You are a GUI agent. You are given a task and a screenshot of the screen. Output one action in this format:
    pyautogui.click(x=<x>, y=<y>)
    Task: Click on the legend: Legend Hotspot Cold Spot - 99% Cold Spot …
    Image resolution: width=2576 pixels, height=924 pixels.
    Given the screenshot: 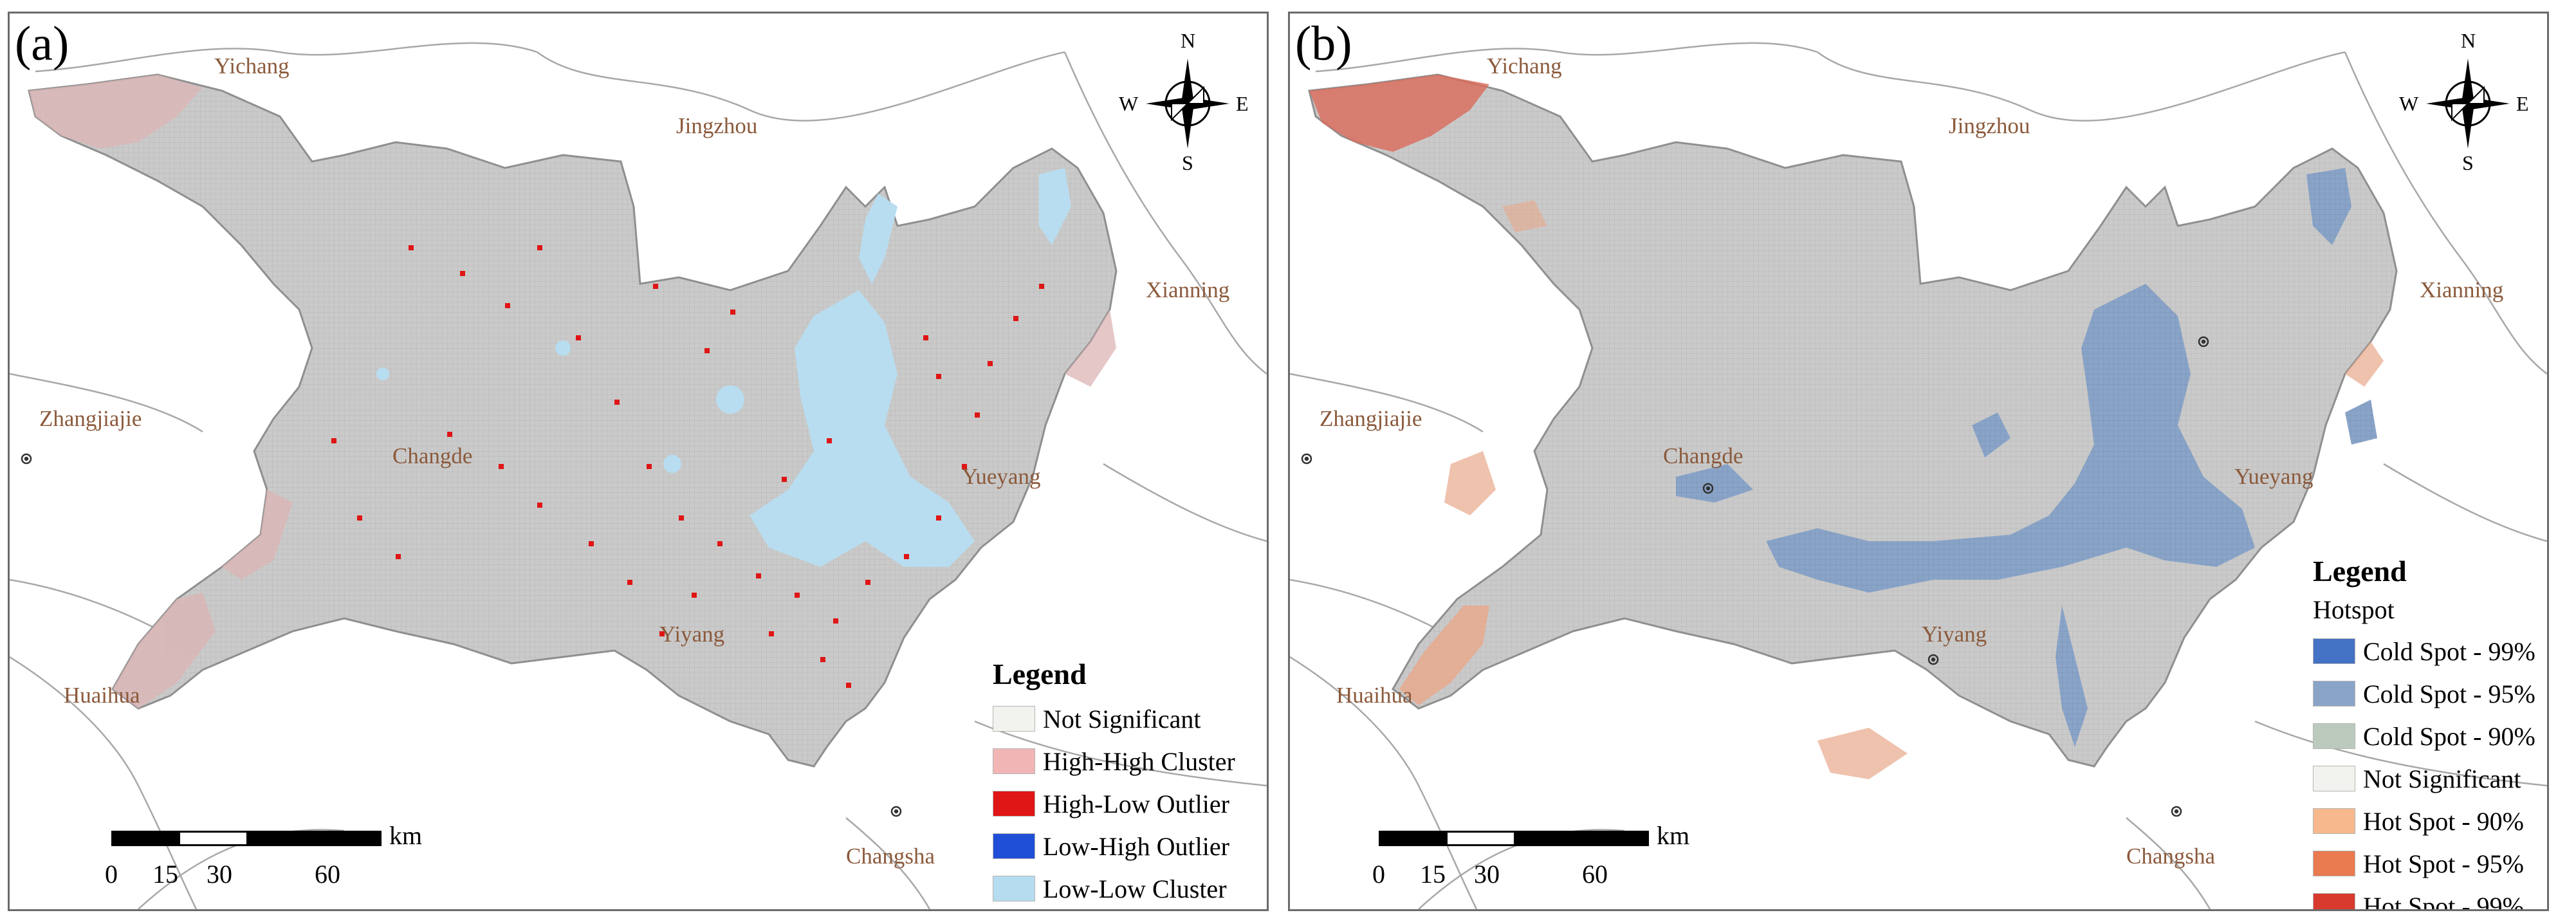 What is the action you would take?
    pyautogui.click(x=2424, y=733)
    